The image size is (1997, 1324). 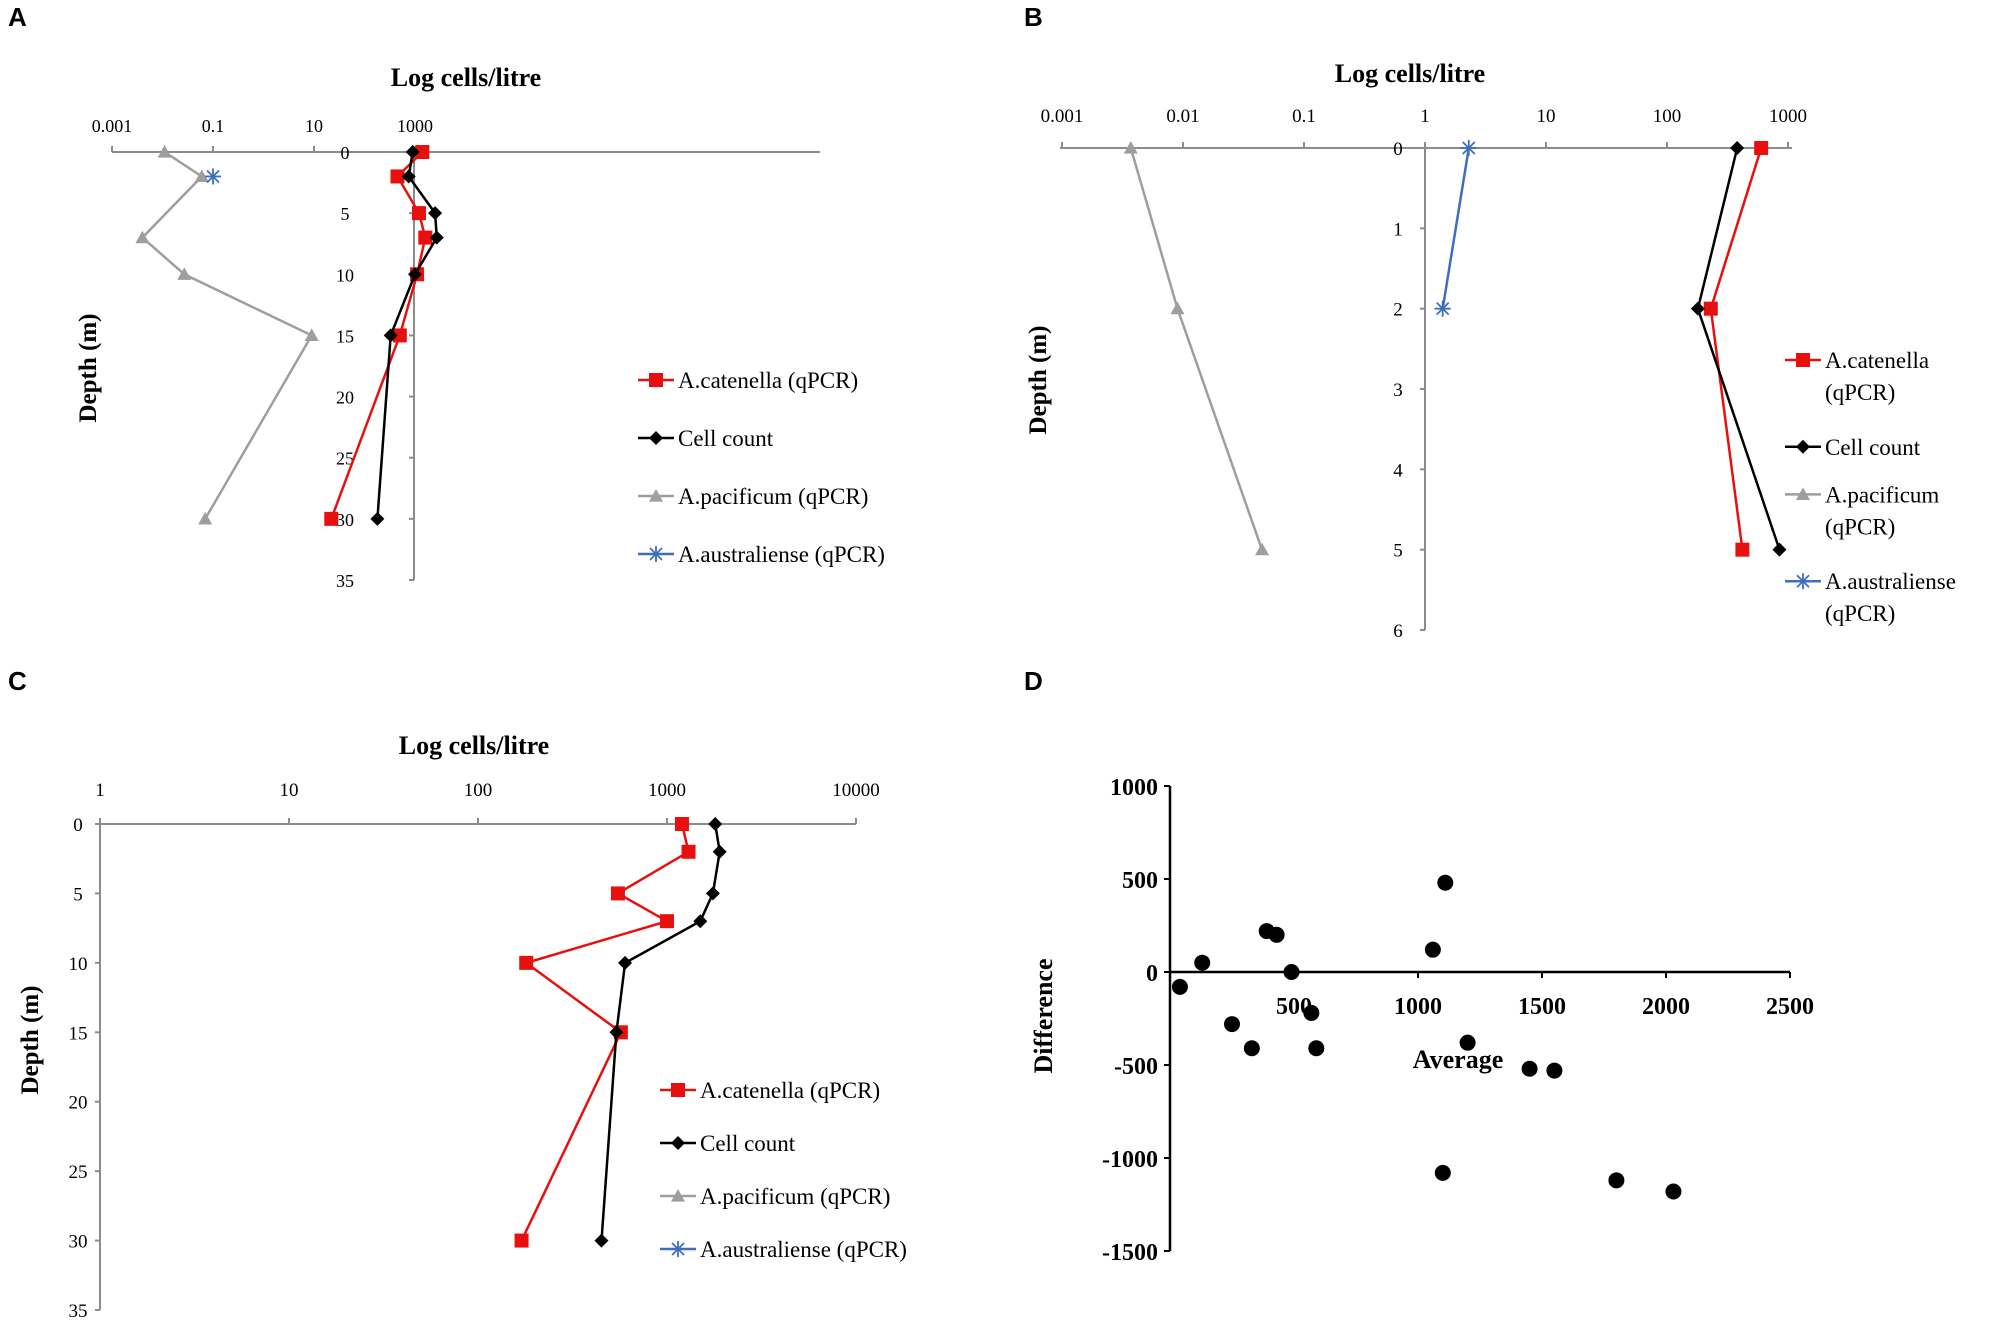 What do you see at coordinates (1398, 631) in the screenshot?
I see `y-tick-label: 6` at bounding box center [1398, 631].